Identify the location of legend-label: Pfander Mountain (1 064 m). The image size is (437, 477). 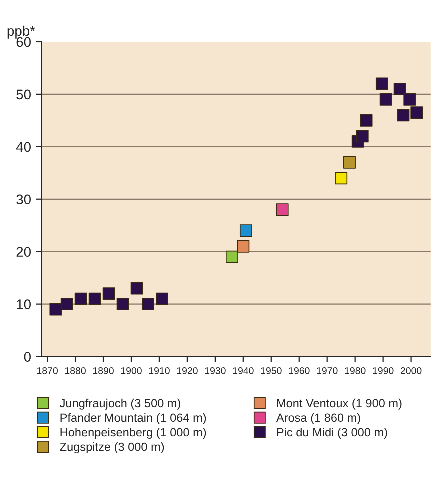
(133, 418).